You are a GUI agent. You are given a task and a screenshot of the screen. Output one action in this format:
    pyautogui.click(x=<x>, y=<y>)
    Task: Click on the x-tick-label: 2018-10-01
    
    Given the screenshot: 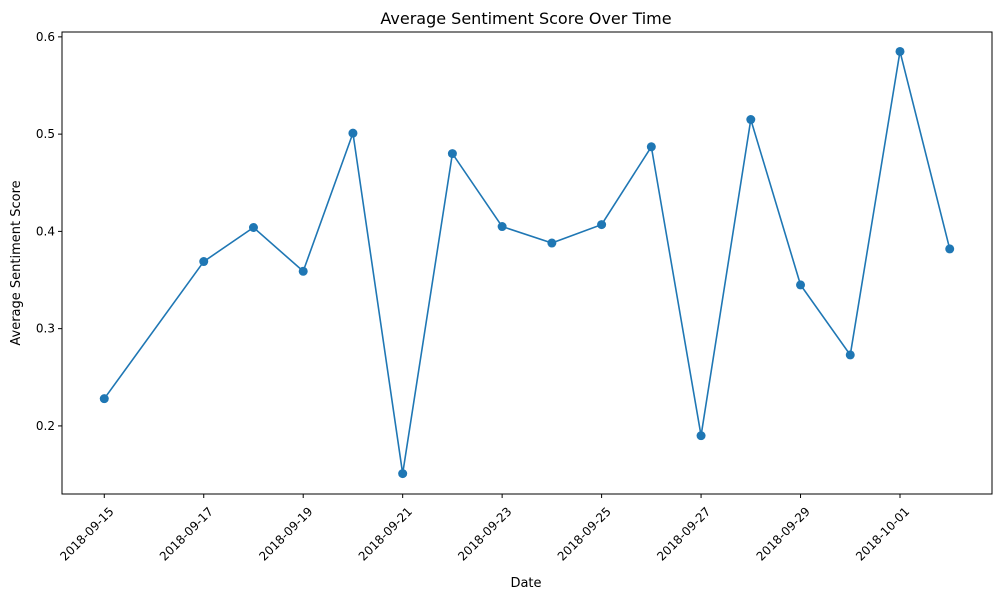 What is the action you would take?
    pyautogui.click(x=882, y=533)
    